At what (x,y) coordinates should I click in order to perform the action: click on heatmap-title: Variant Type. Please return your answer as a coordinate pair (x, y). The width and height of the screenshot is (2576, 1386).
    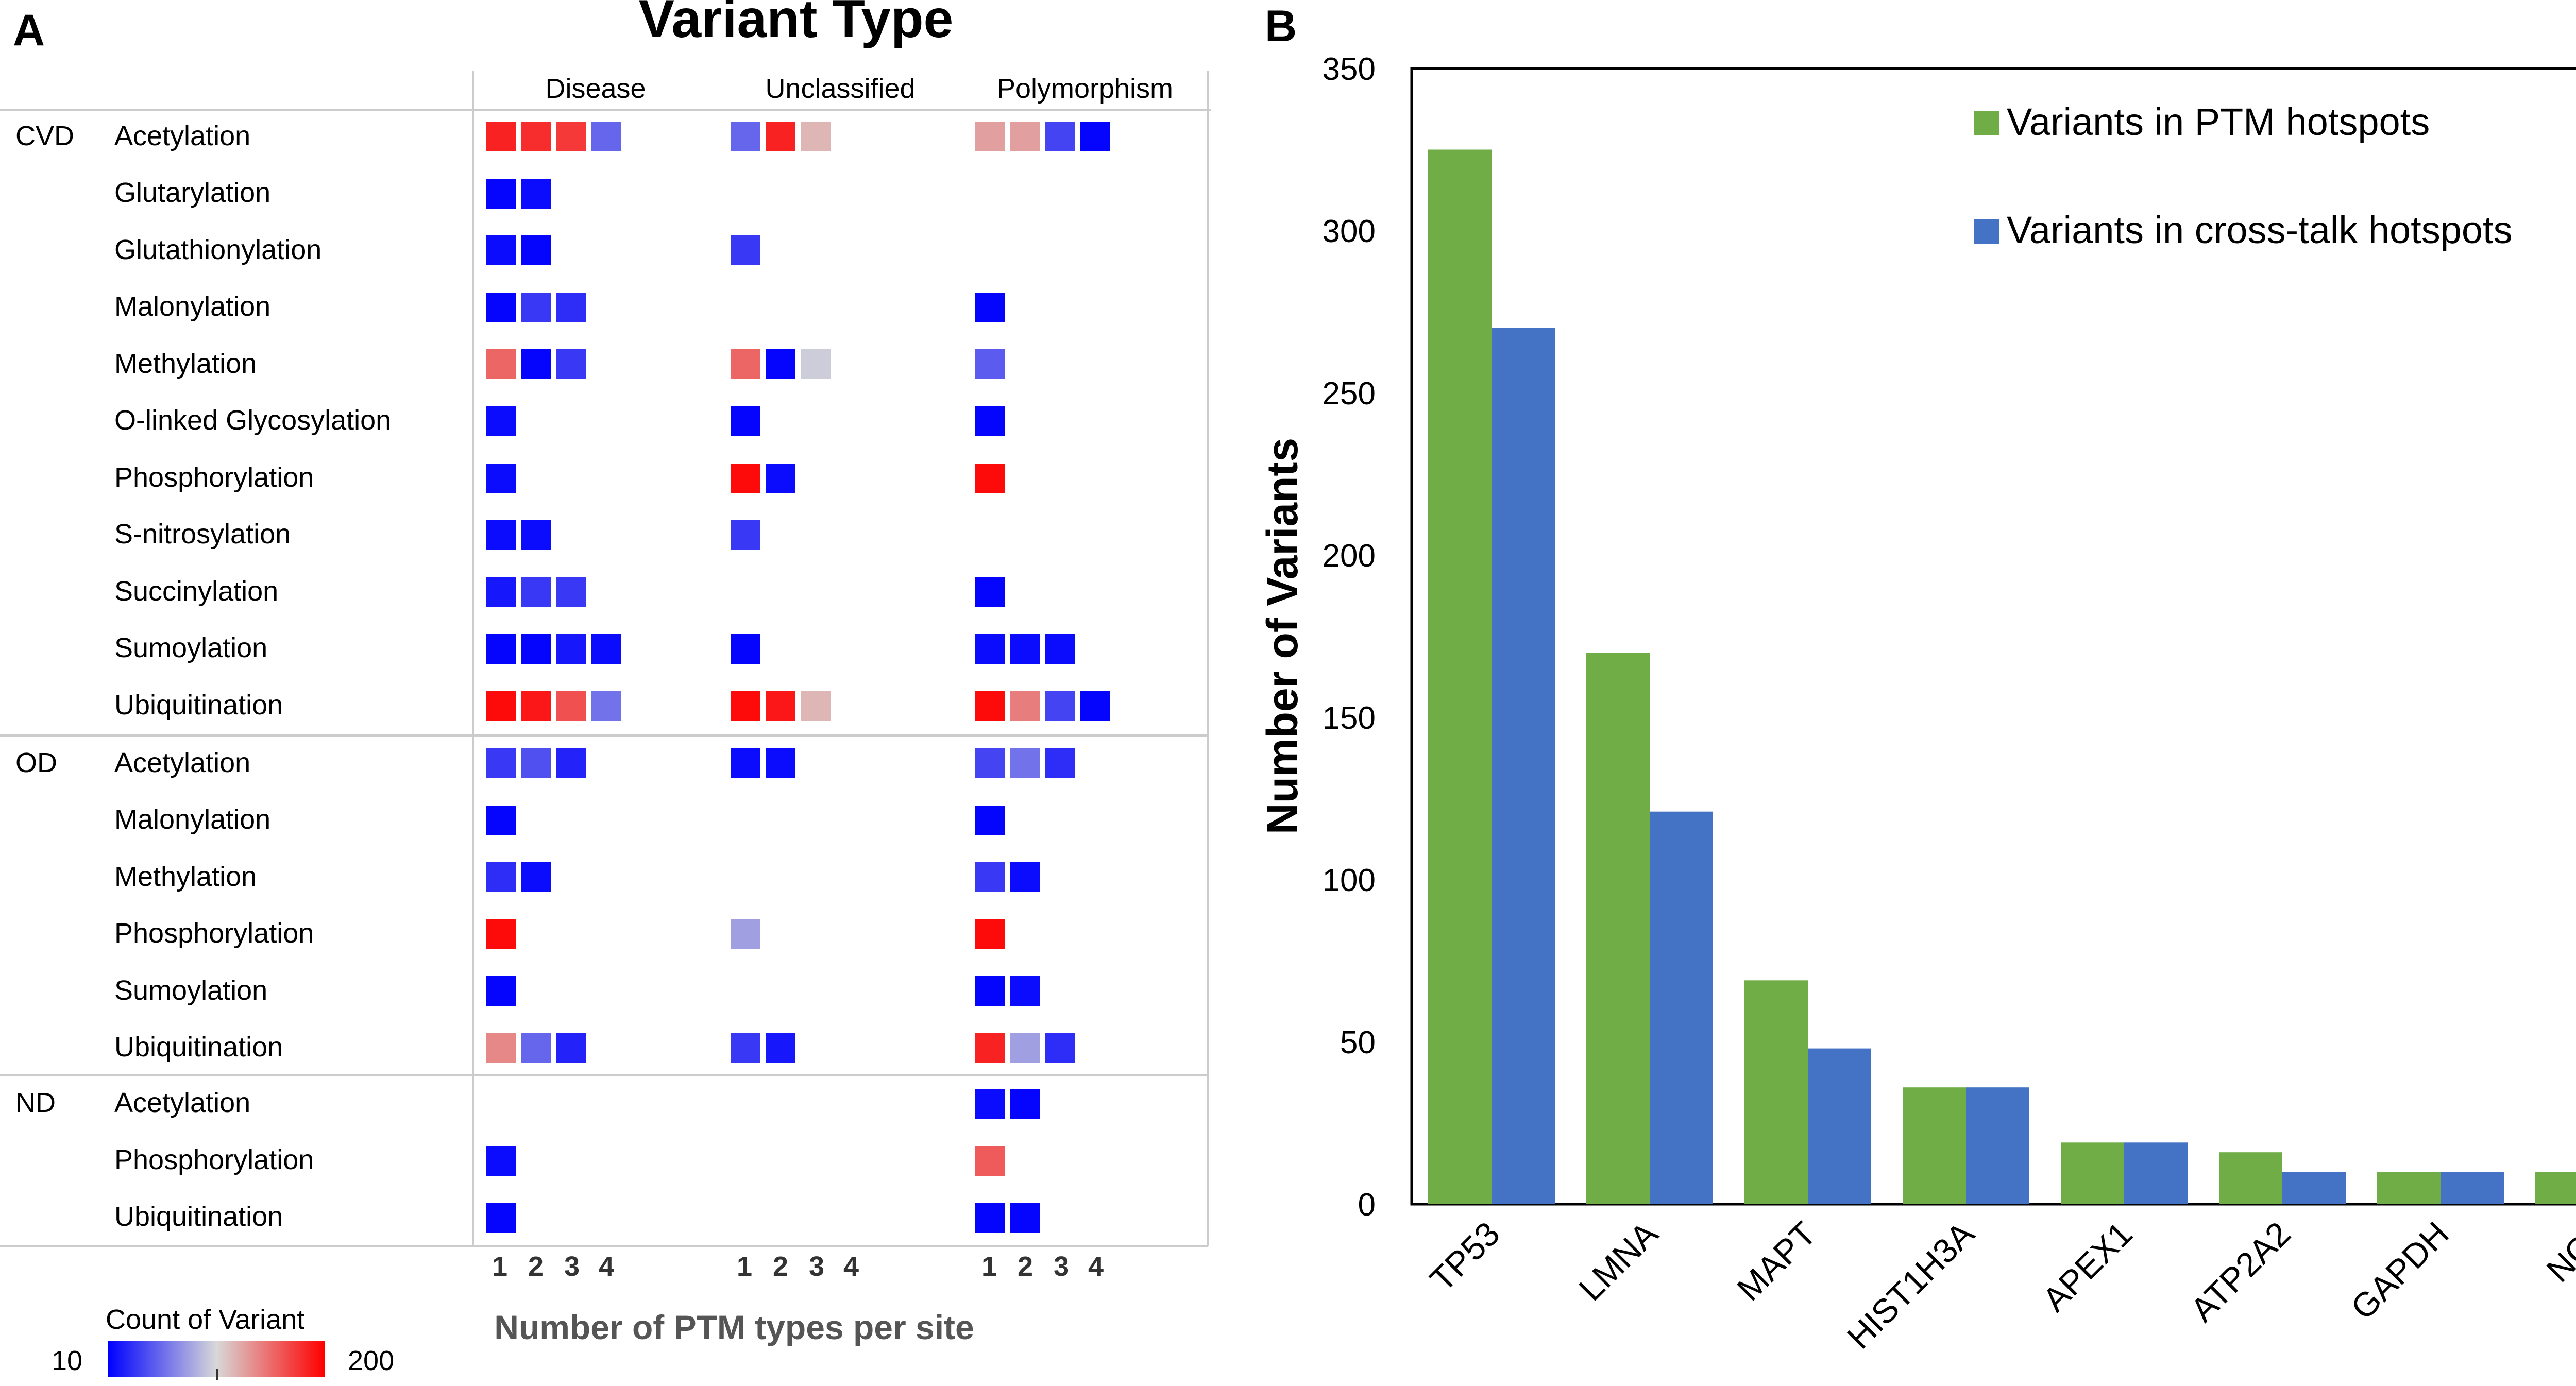
    Looking at the image, I should click on (796, 24).